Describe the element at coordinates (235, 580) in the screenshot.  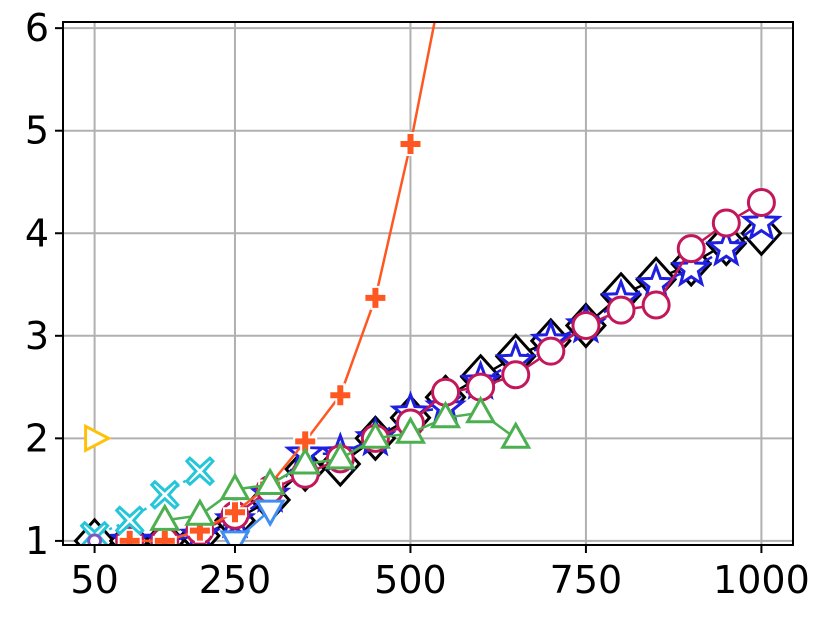
I see `x-tick-label: 250` at that location.